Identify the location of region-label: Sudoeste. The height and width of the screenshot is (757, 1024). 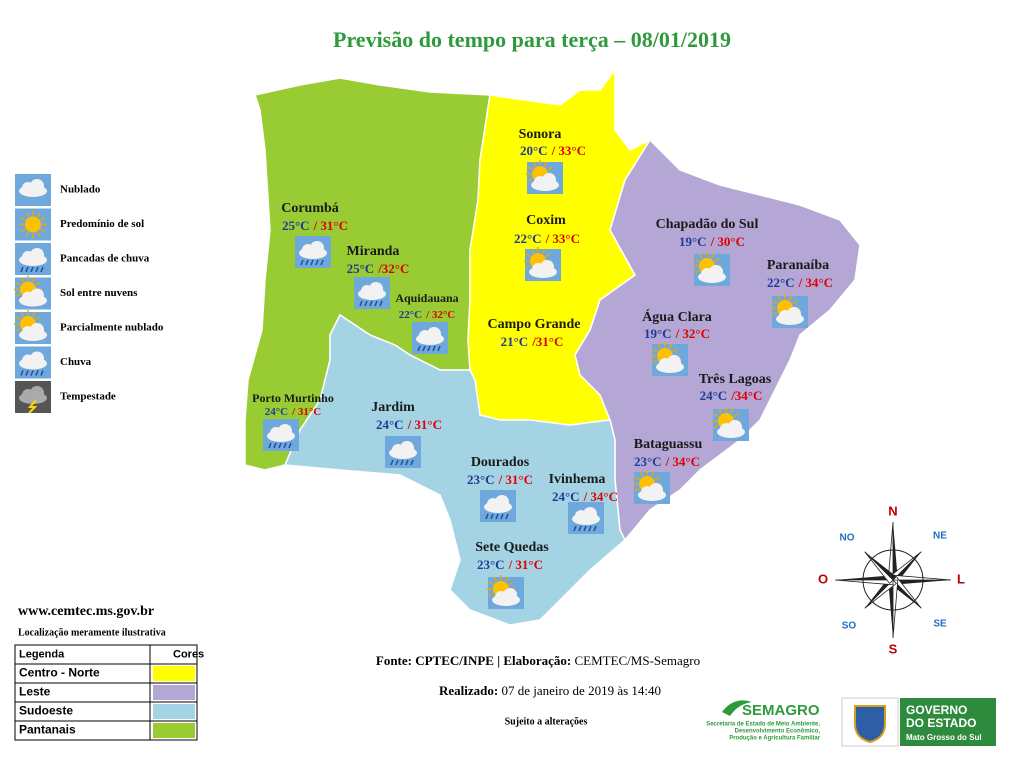
(46, 711).